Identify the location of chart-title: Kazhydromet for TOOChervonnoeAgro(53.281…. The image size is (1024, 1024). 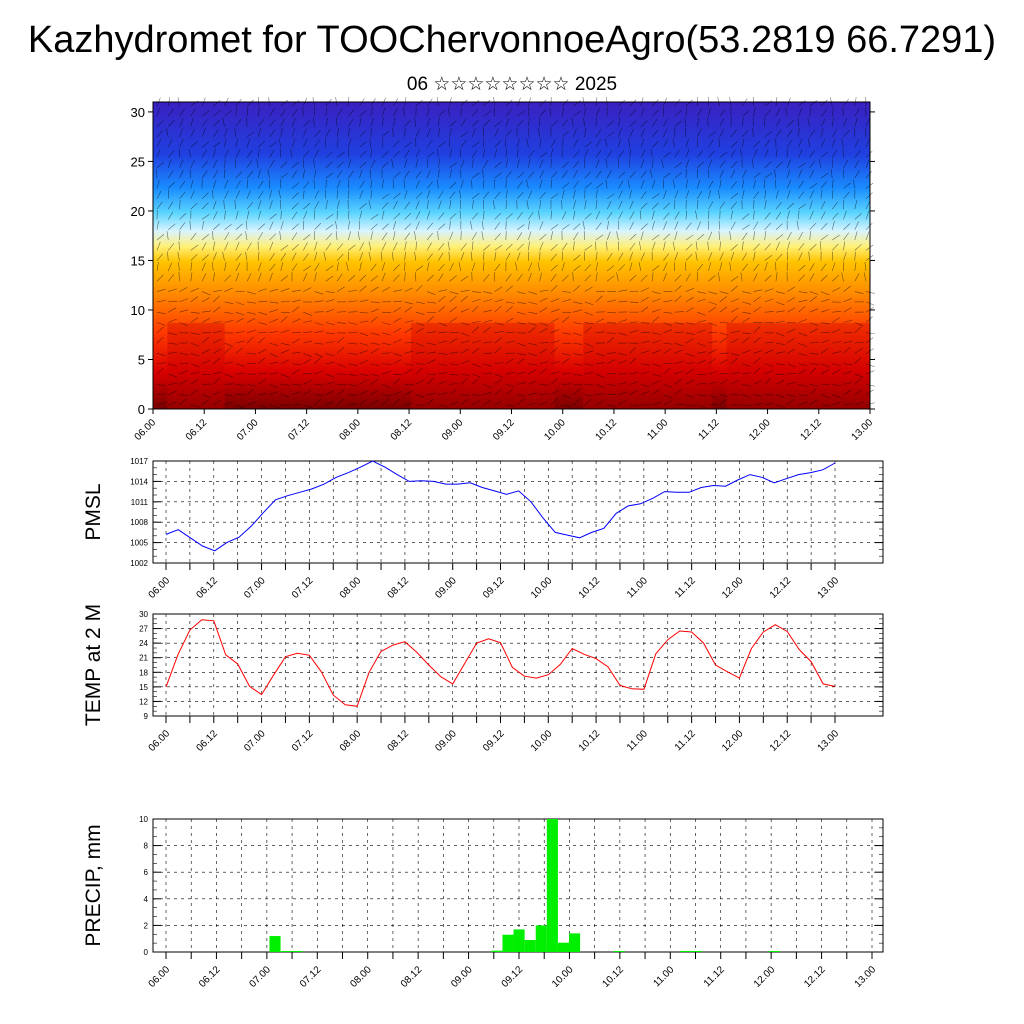
(512, 40).